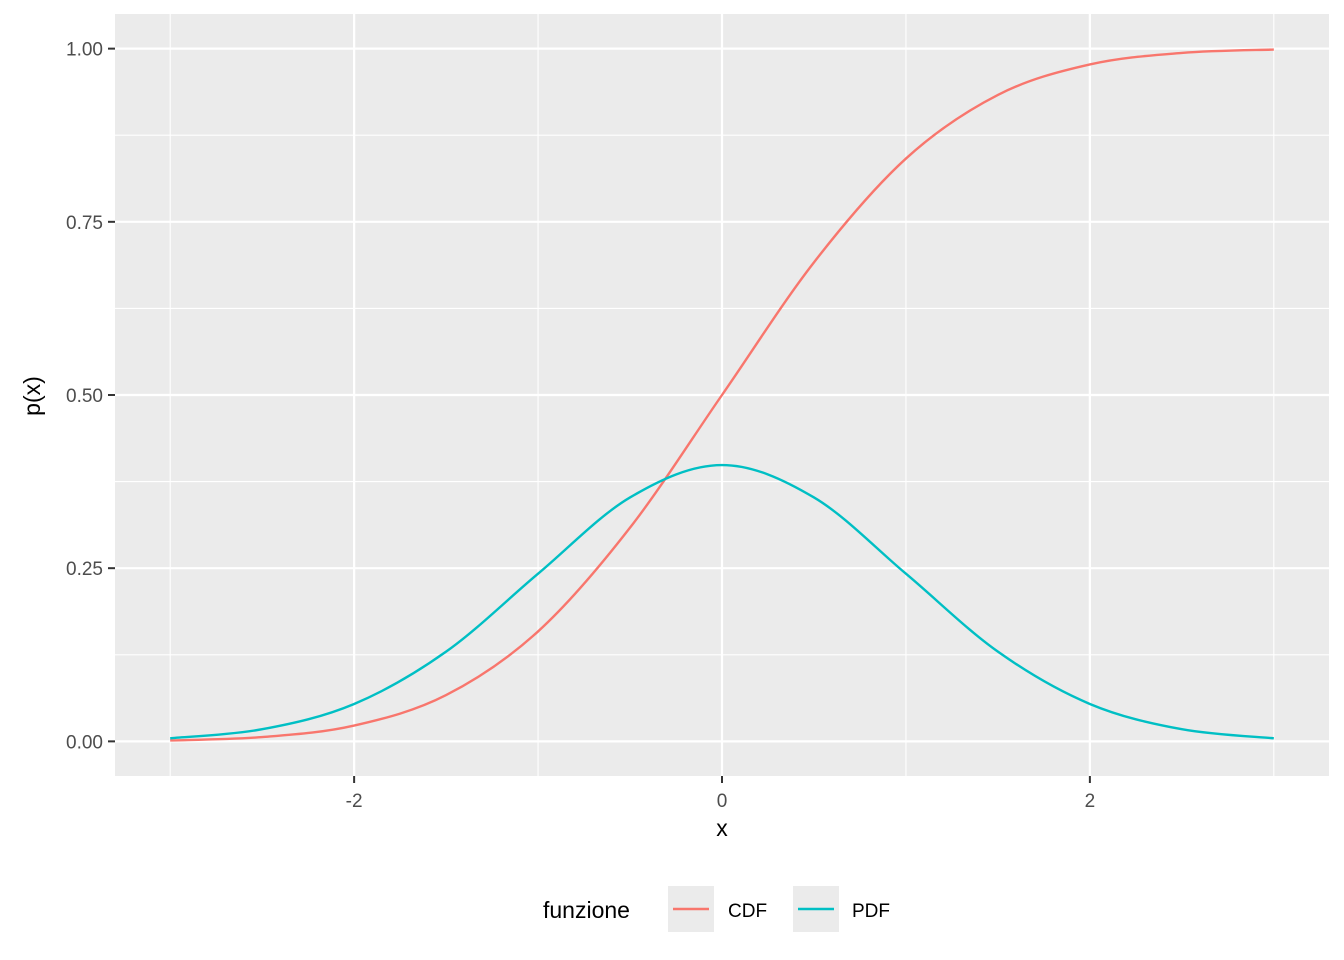 This screenshot has width=1344, height=960. Describe the element at coordinates (722, 828) in the screenshot. I see `x-axis-title: x` at that location.